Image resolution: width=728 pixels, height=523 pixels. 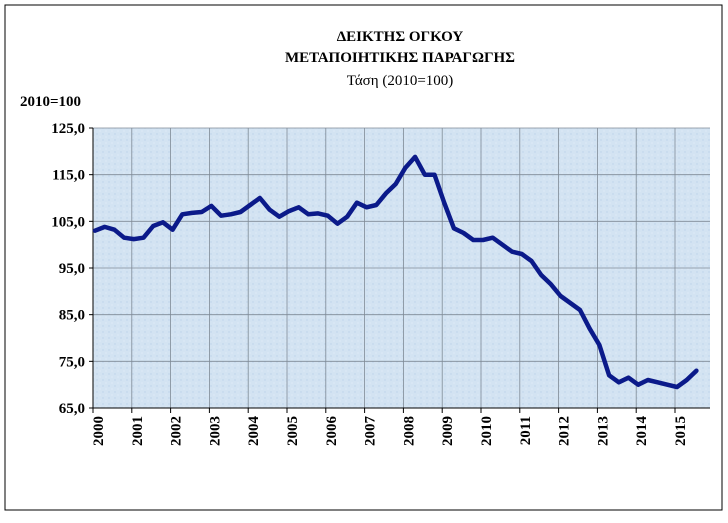 What do you see at coordinates (526, 430) in the screenshot?
I see `x-tick-label: 2011` at bounding box center [526, 430].